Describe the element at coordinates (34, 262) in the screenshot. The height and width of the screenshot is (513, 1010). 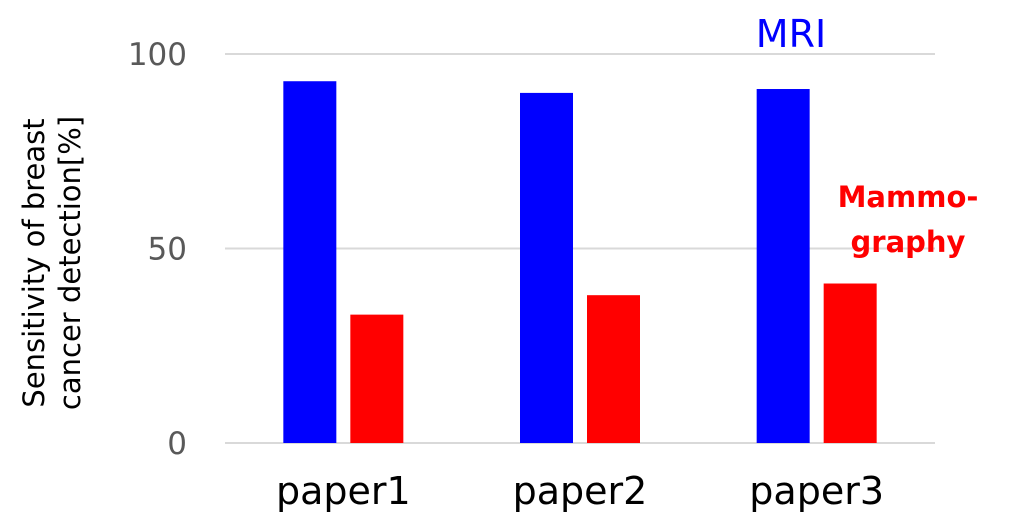
I see `y-axis-title-line-1: Sensitivity of breast` at that location.